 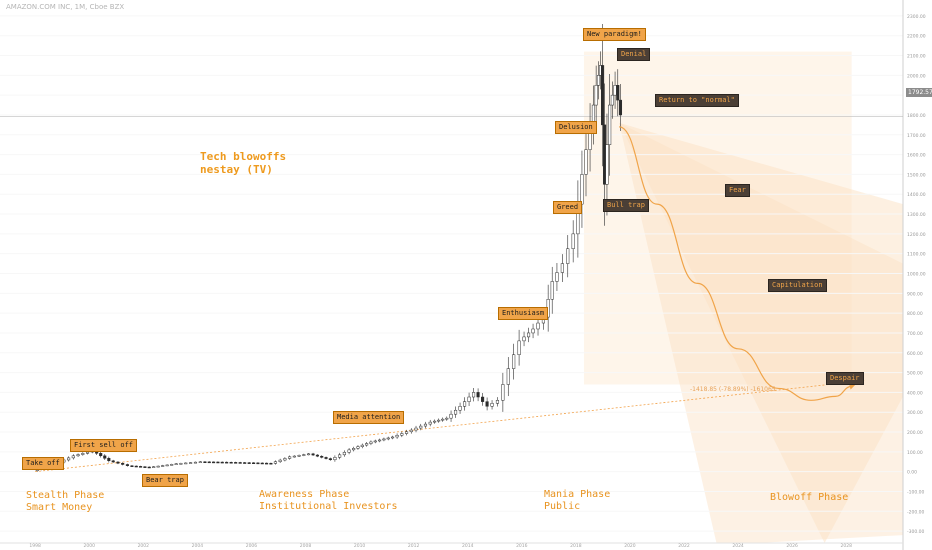 I want to click on phase-blowoff: Blowoff Phase, so click(x=809, y=498).